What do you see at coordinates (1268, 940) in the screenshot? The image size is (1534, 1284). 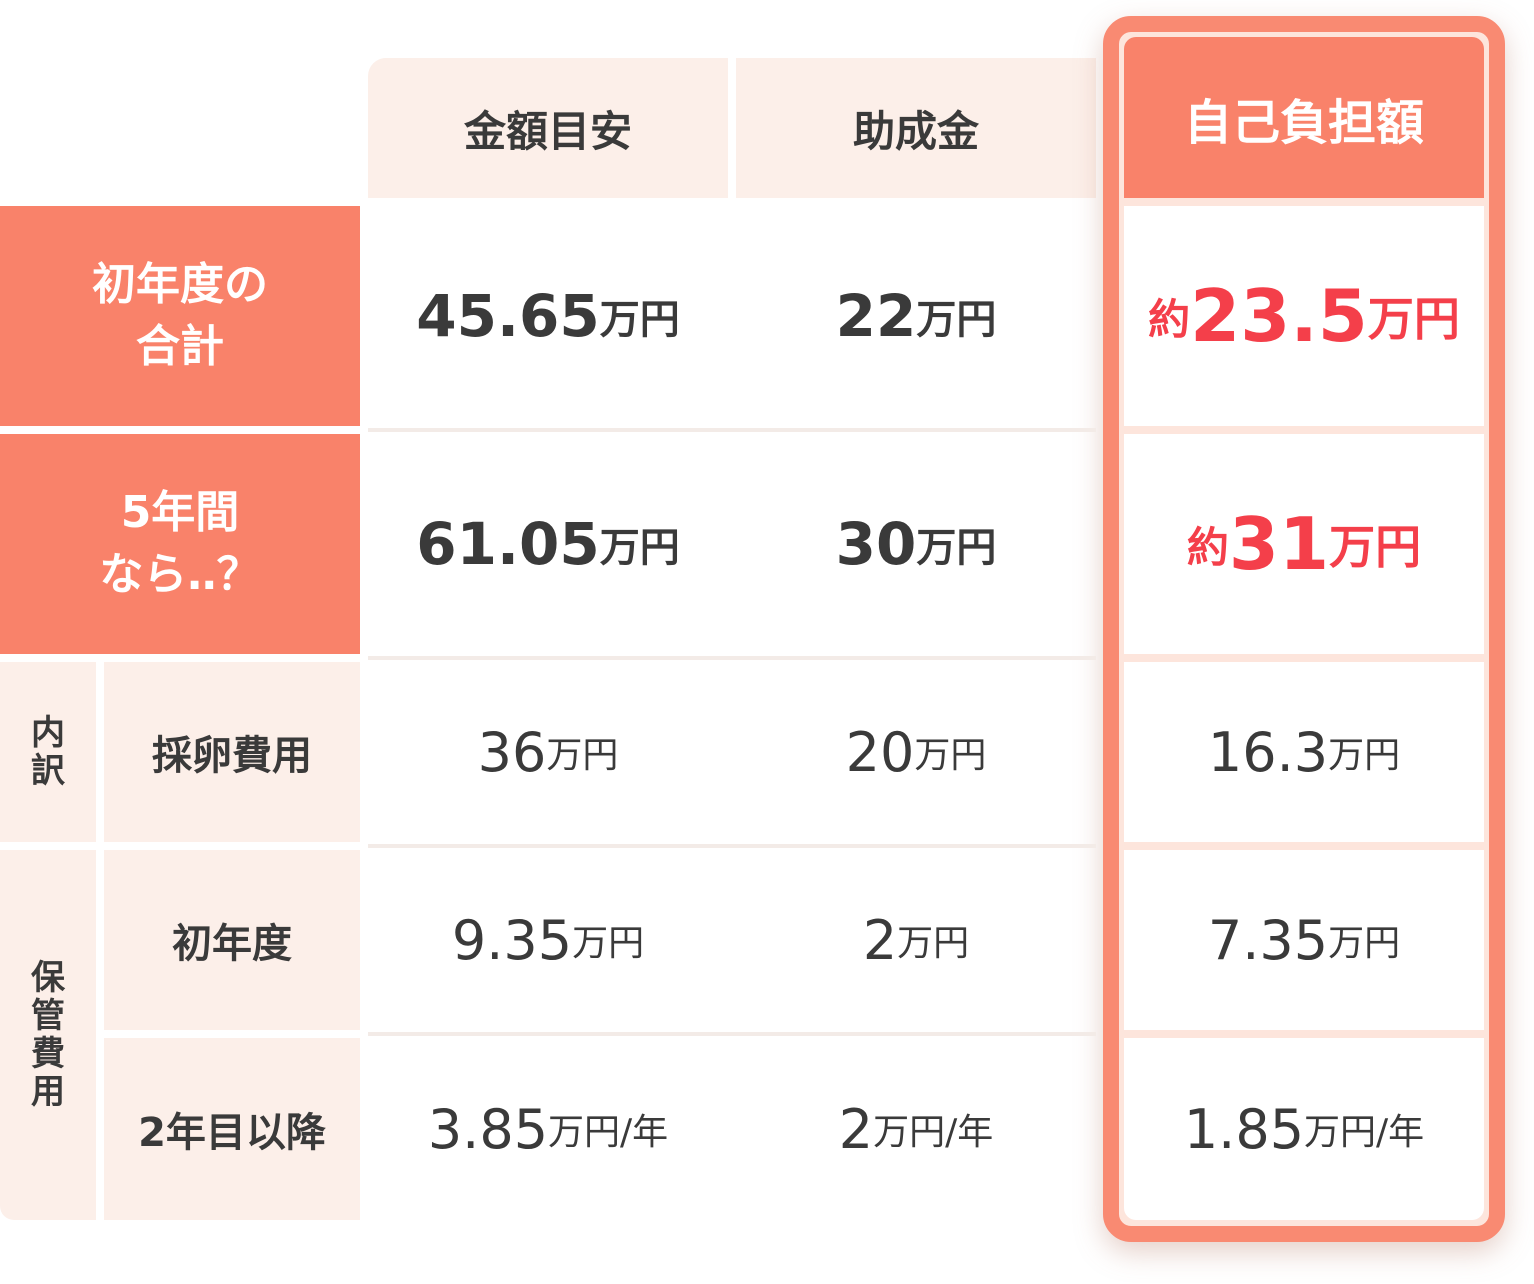 I see `value-number: 7.35` at bounding box center [1268, 940].